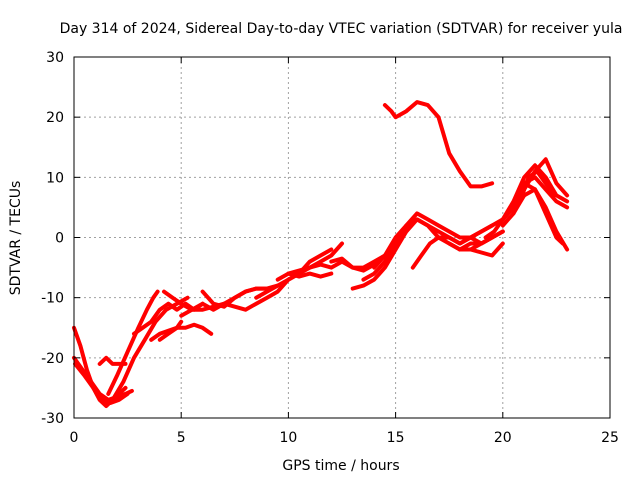  What do you see at coordinates (55, 118) in the screenshot?
I see `y-tick-label: 20` at bounding box center [55, 118].